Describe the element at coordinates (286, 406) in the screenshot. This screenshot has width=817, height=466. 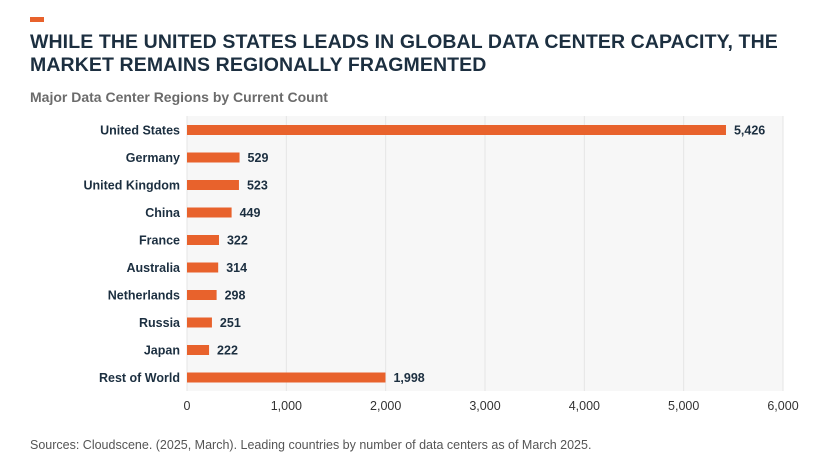
I see `x-tick-label: 1,000` at that location.